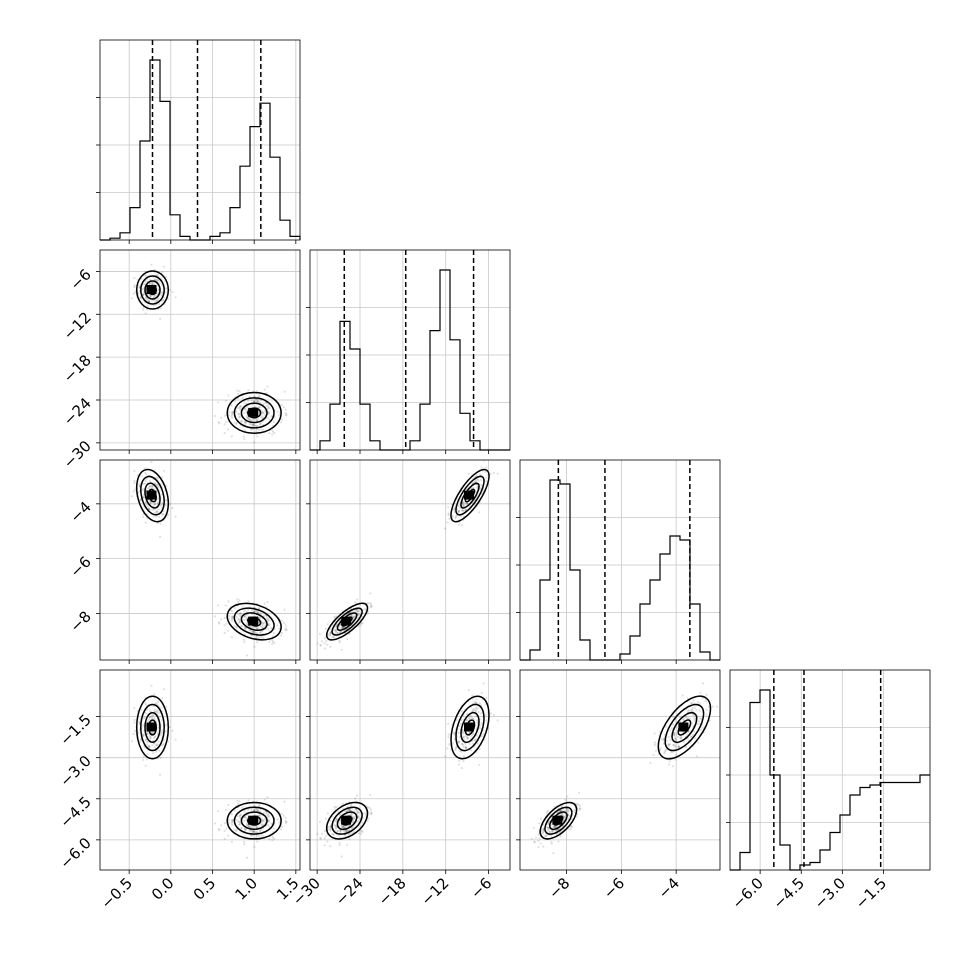  Describe the element at coordinates (152, 290) in the screenshot. I see `contour-mid` at that location.